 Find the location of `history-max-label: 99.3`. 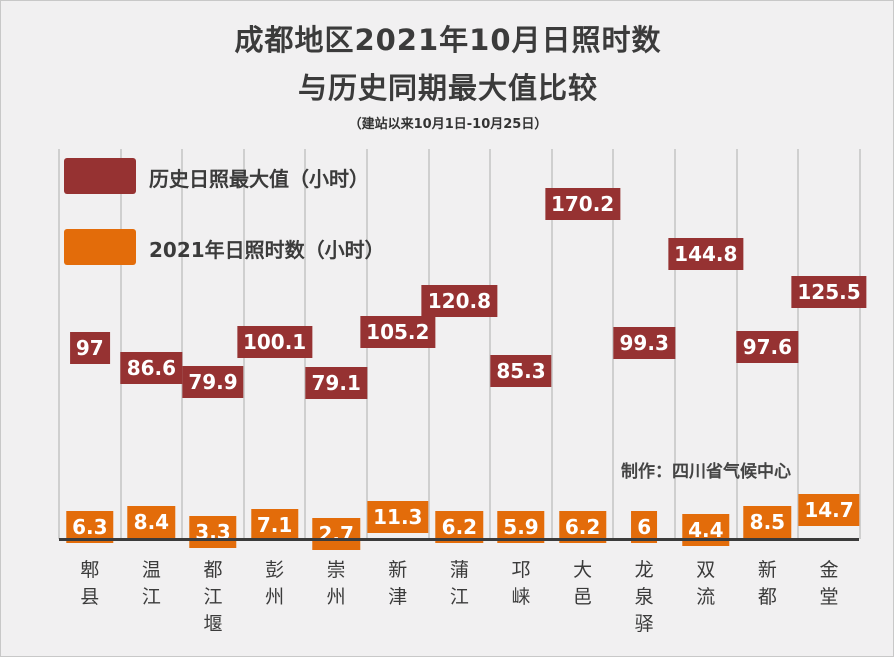

history-max-label: 99.3 is located at coordinates (644, 343).